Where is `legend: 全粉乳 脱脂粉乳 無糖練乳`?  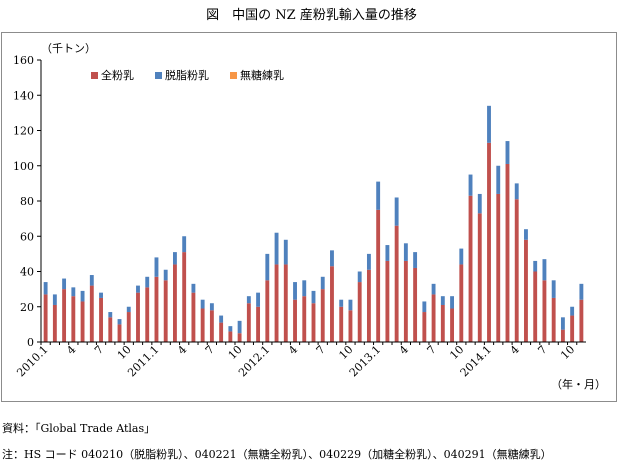
legend: 全粉乳 脱脂粉乳 無糖練乳 is located at coordinates (187, 75).